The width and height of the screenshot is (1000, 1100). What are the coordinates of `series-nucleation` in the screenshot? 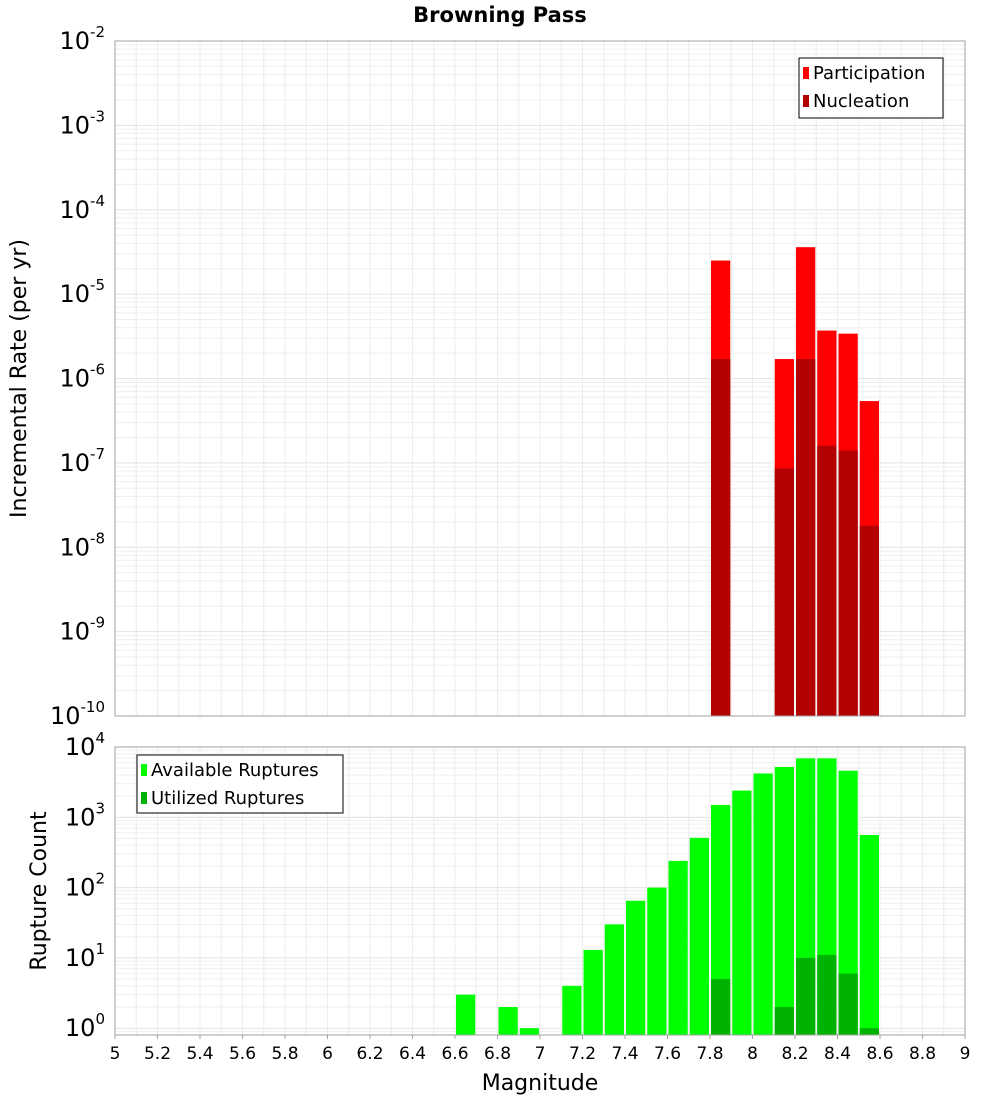 It's located at (795, 537).